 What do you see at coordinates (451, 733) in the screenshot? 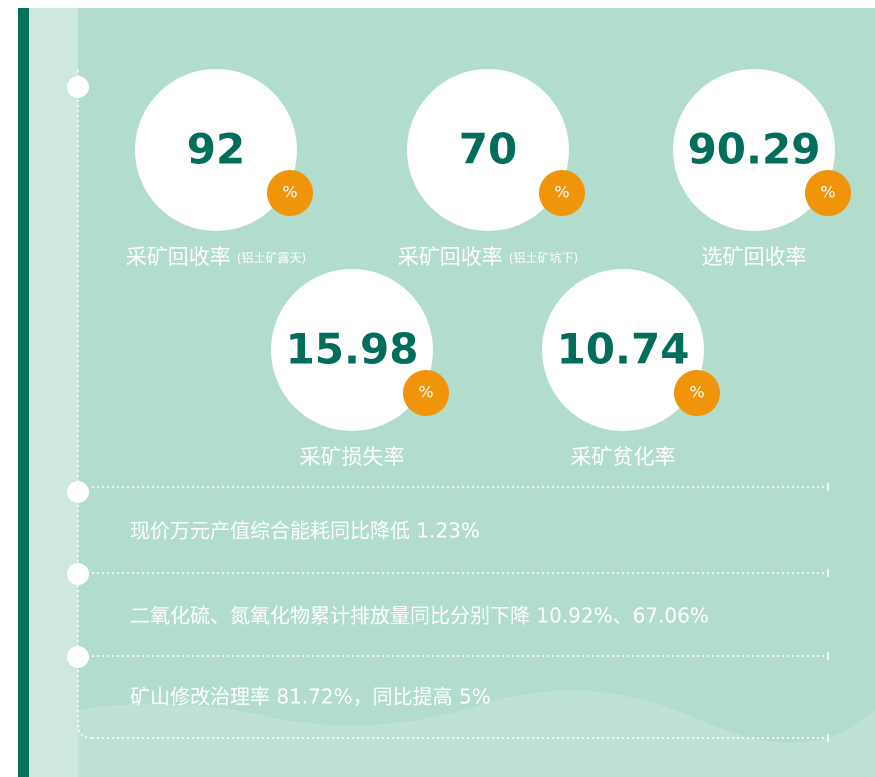
I see `mountain` at bounding box center [451, 733].